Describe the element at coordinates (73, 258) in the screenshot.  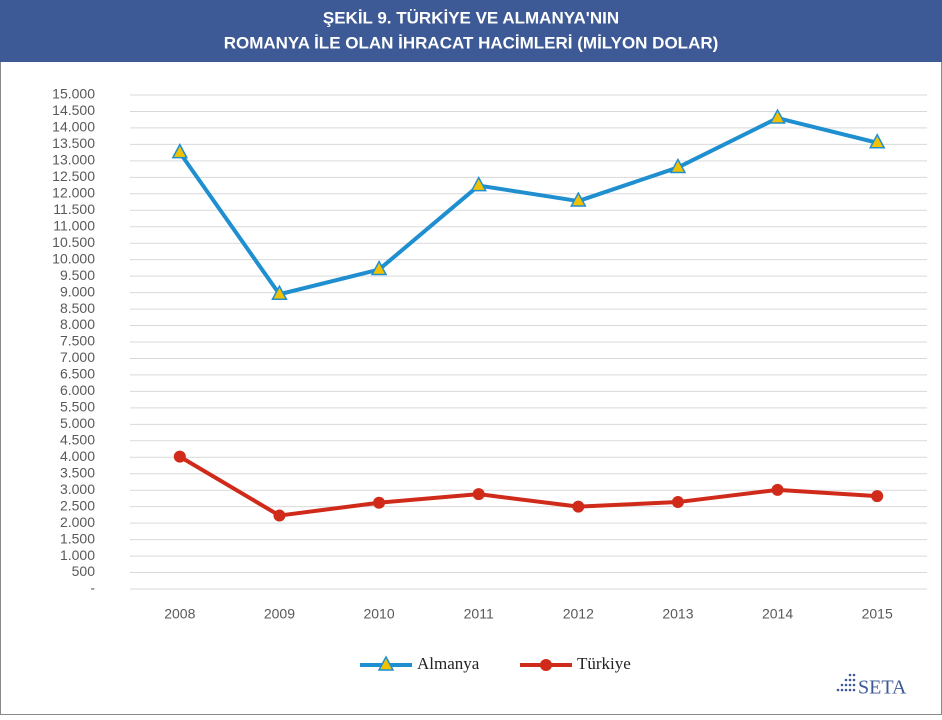
I see `y-tick-label: 10.000` at that location.